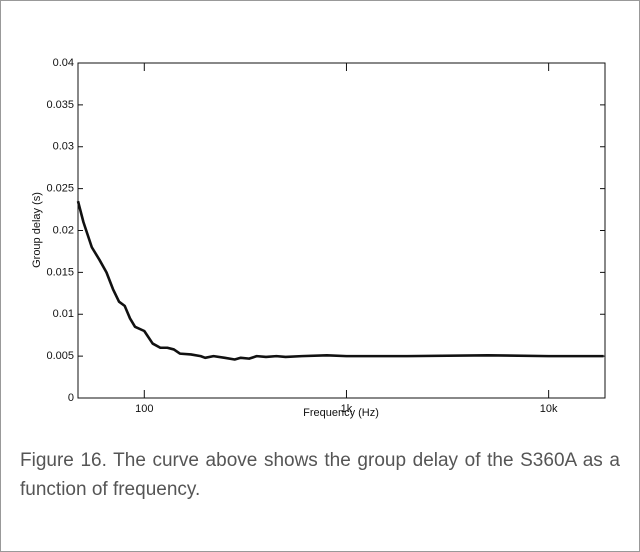 Image resolution: width=640 pixels, height=552 pixels. What do you see at coordinates (63, 147) in the screenshot?
I see `y-tick-label: 0.03` at bounding box center [63, 147].